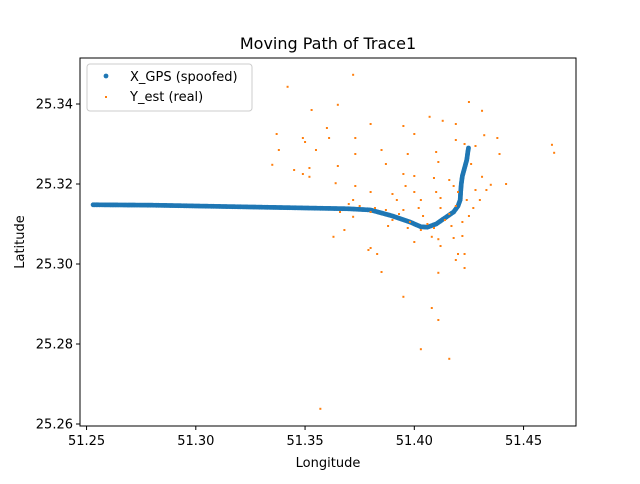 This screenshot has width=640, height=484. I want to click on legend-label-y-est: Y_est (real), so click(166, 97).